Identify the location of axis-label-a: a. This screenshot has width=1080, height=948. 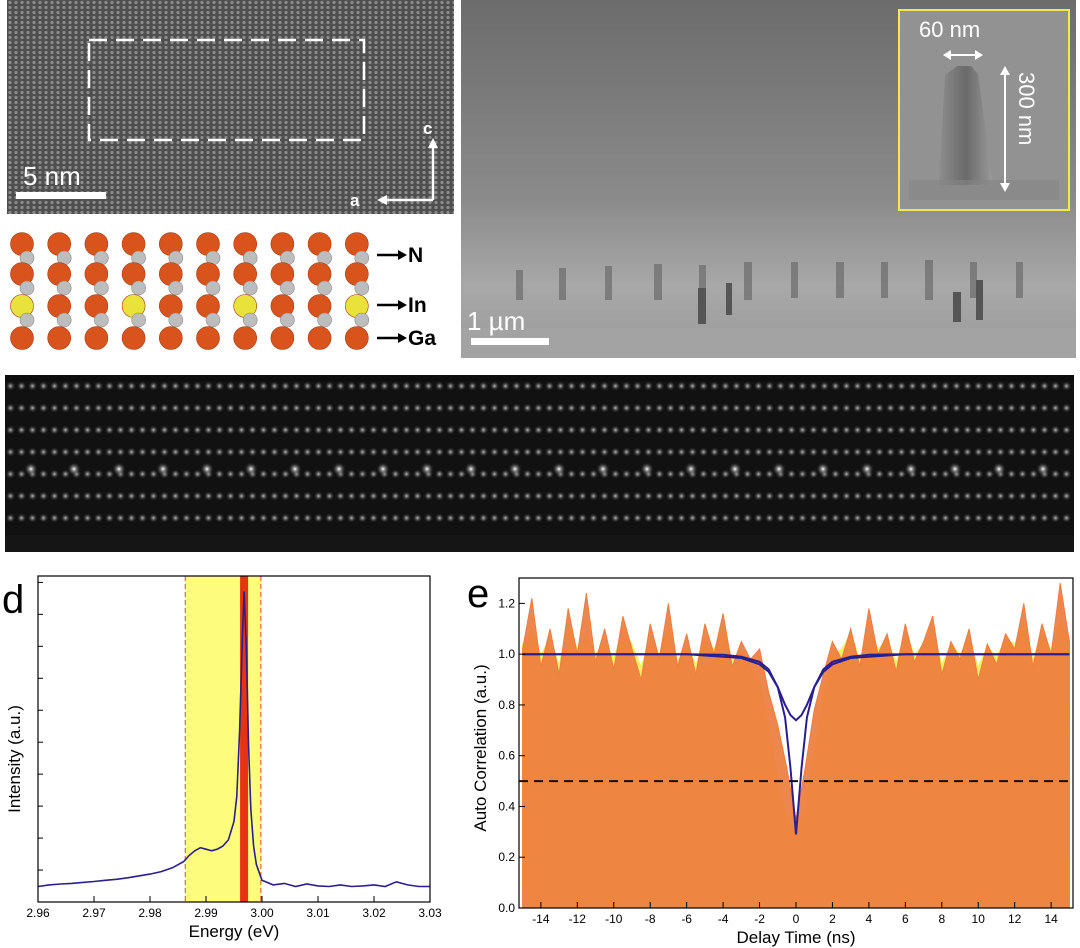
(355, 200).